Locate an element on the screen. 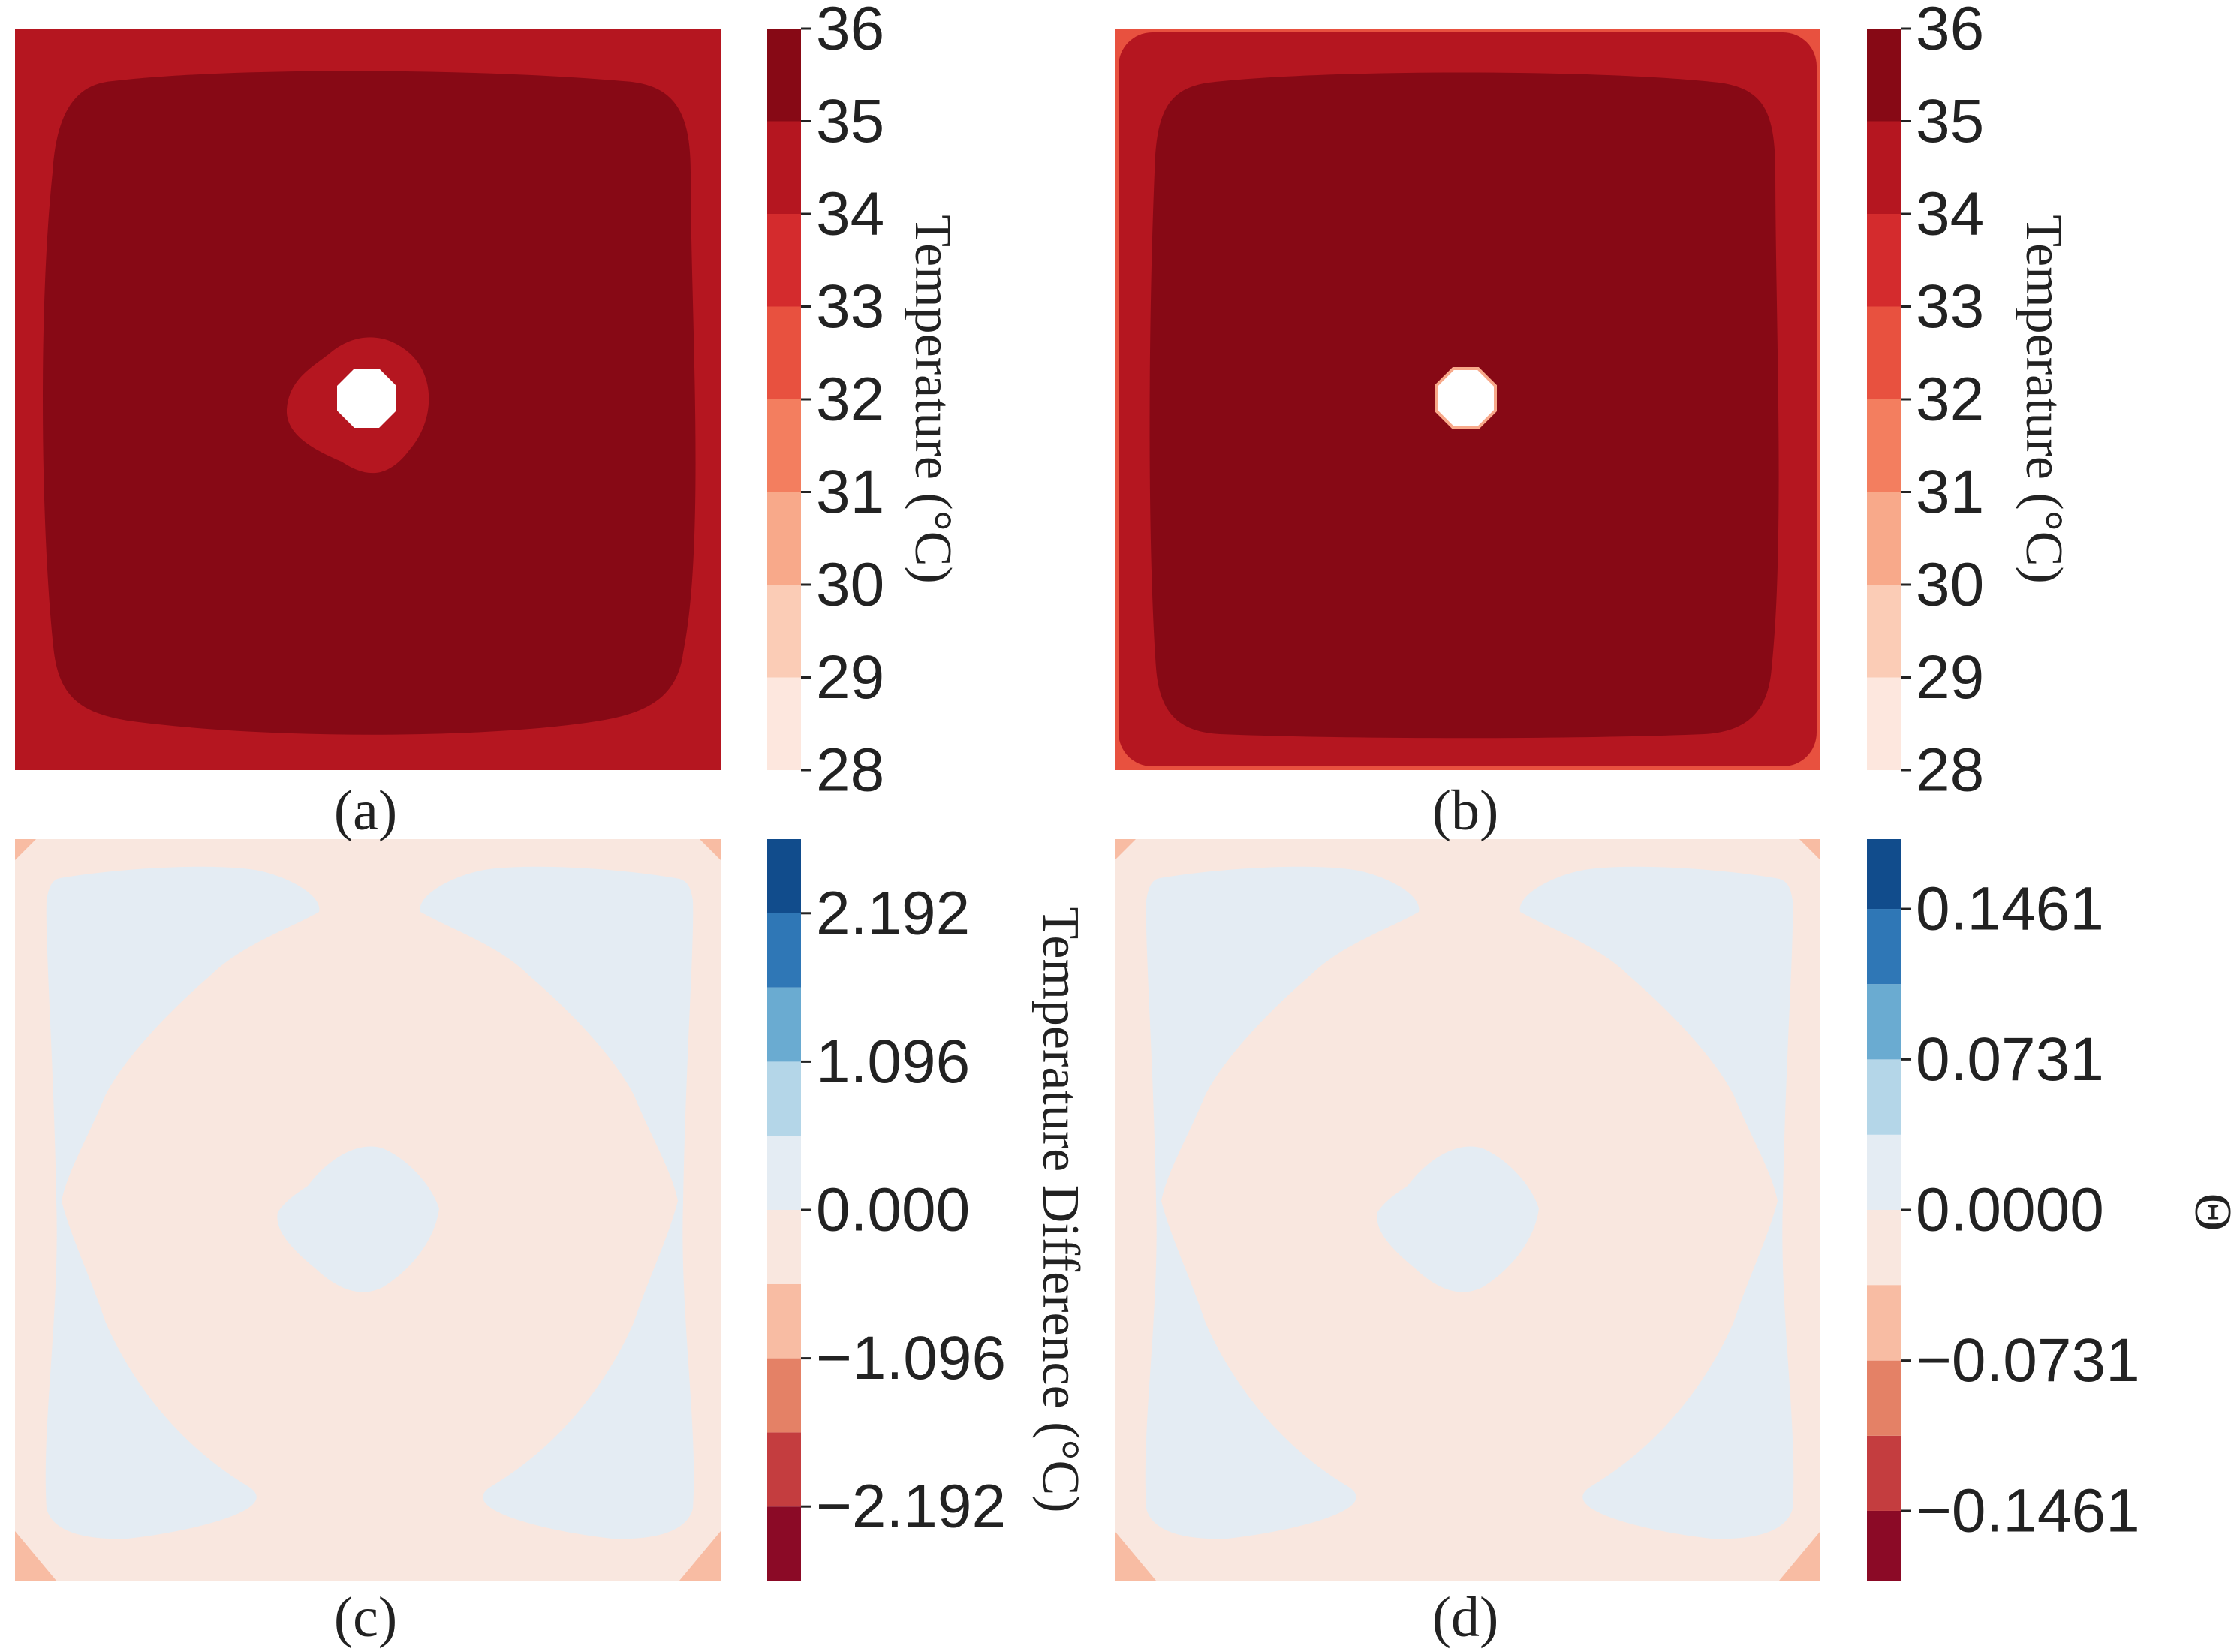  panel-d is located at coordinates (1468, 1210).